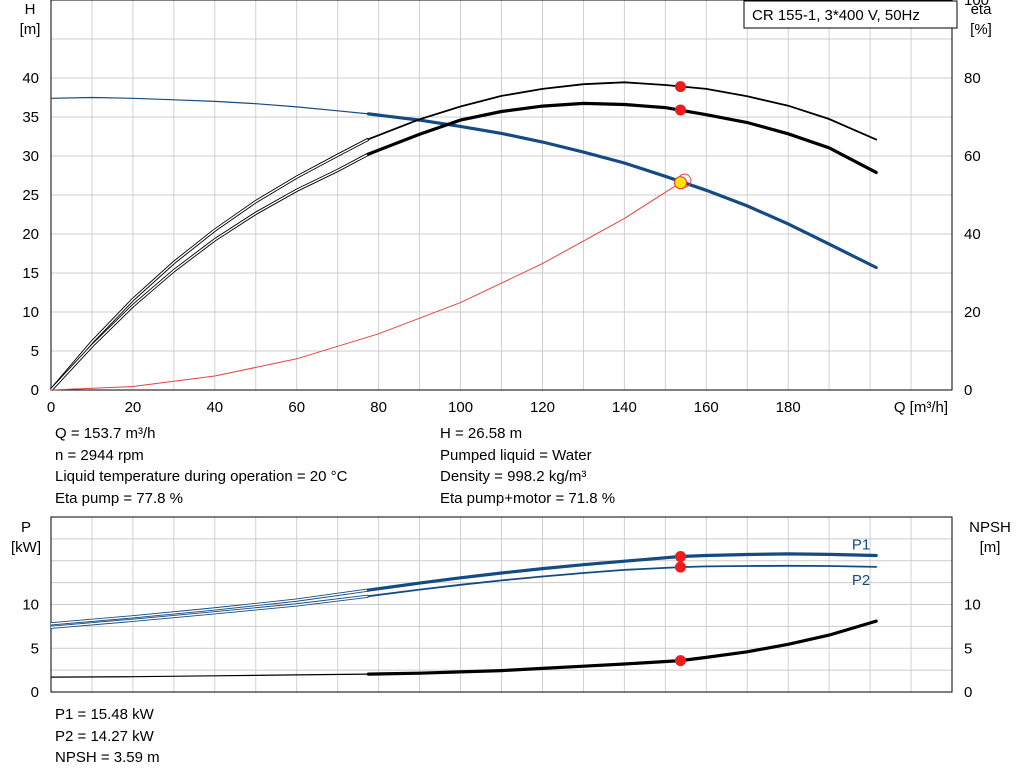 This screenshot has width=1024, height=781. What do you see at coordinates (209, 675) in the screenshot?
I see `series-line-npsh-extended` at bounding box center [209, 675].